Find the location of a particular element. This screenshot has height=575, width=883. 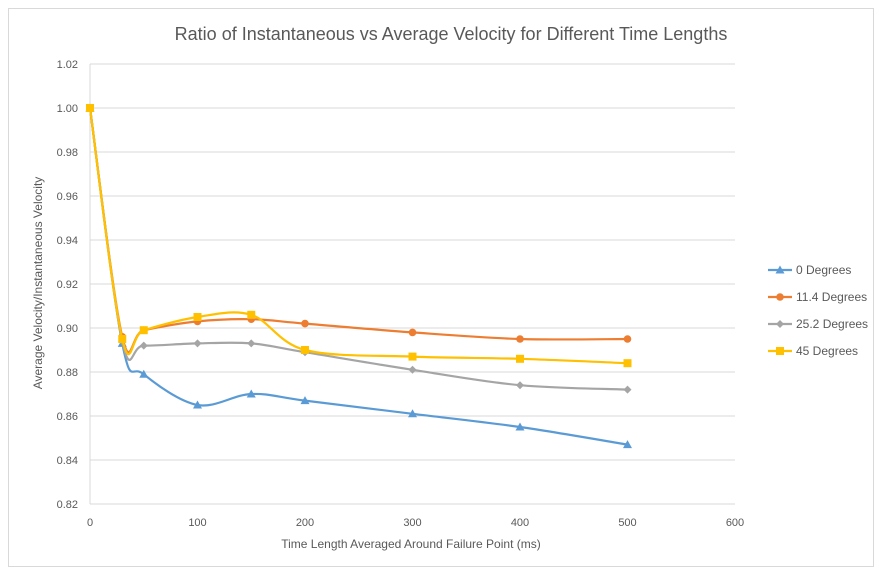

x-tick-label: 200 is located at coordinates (305, 523).